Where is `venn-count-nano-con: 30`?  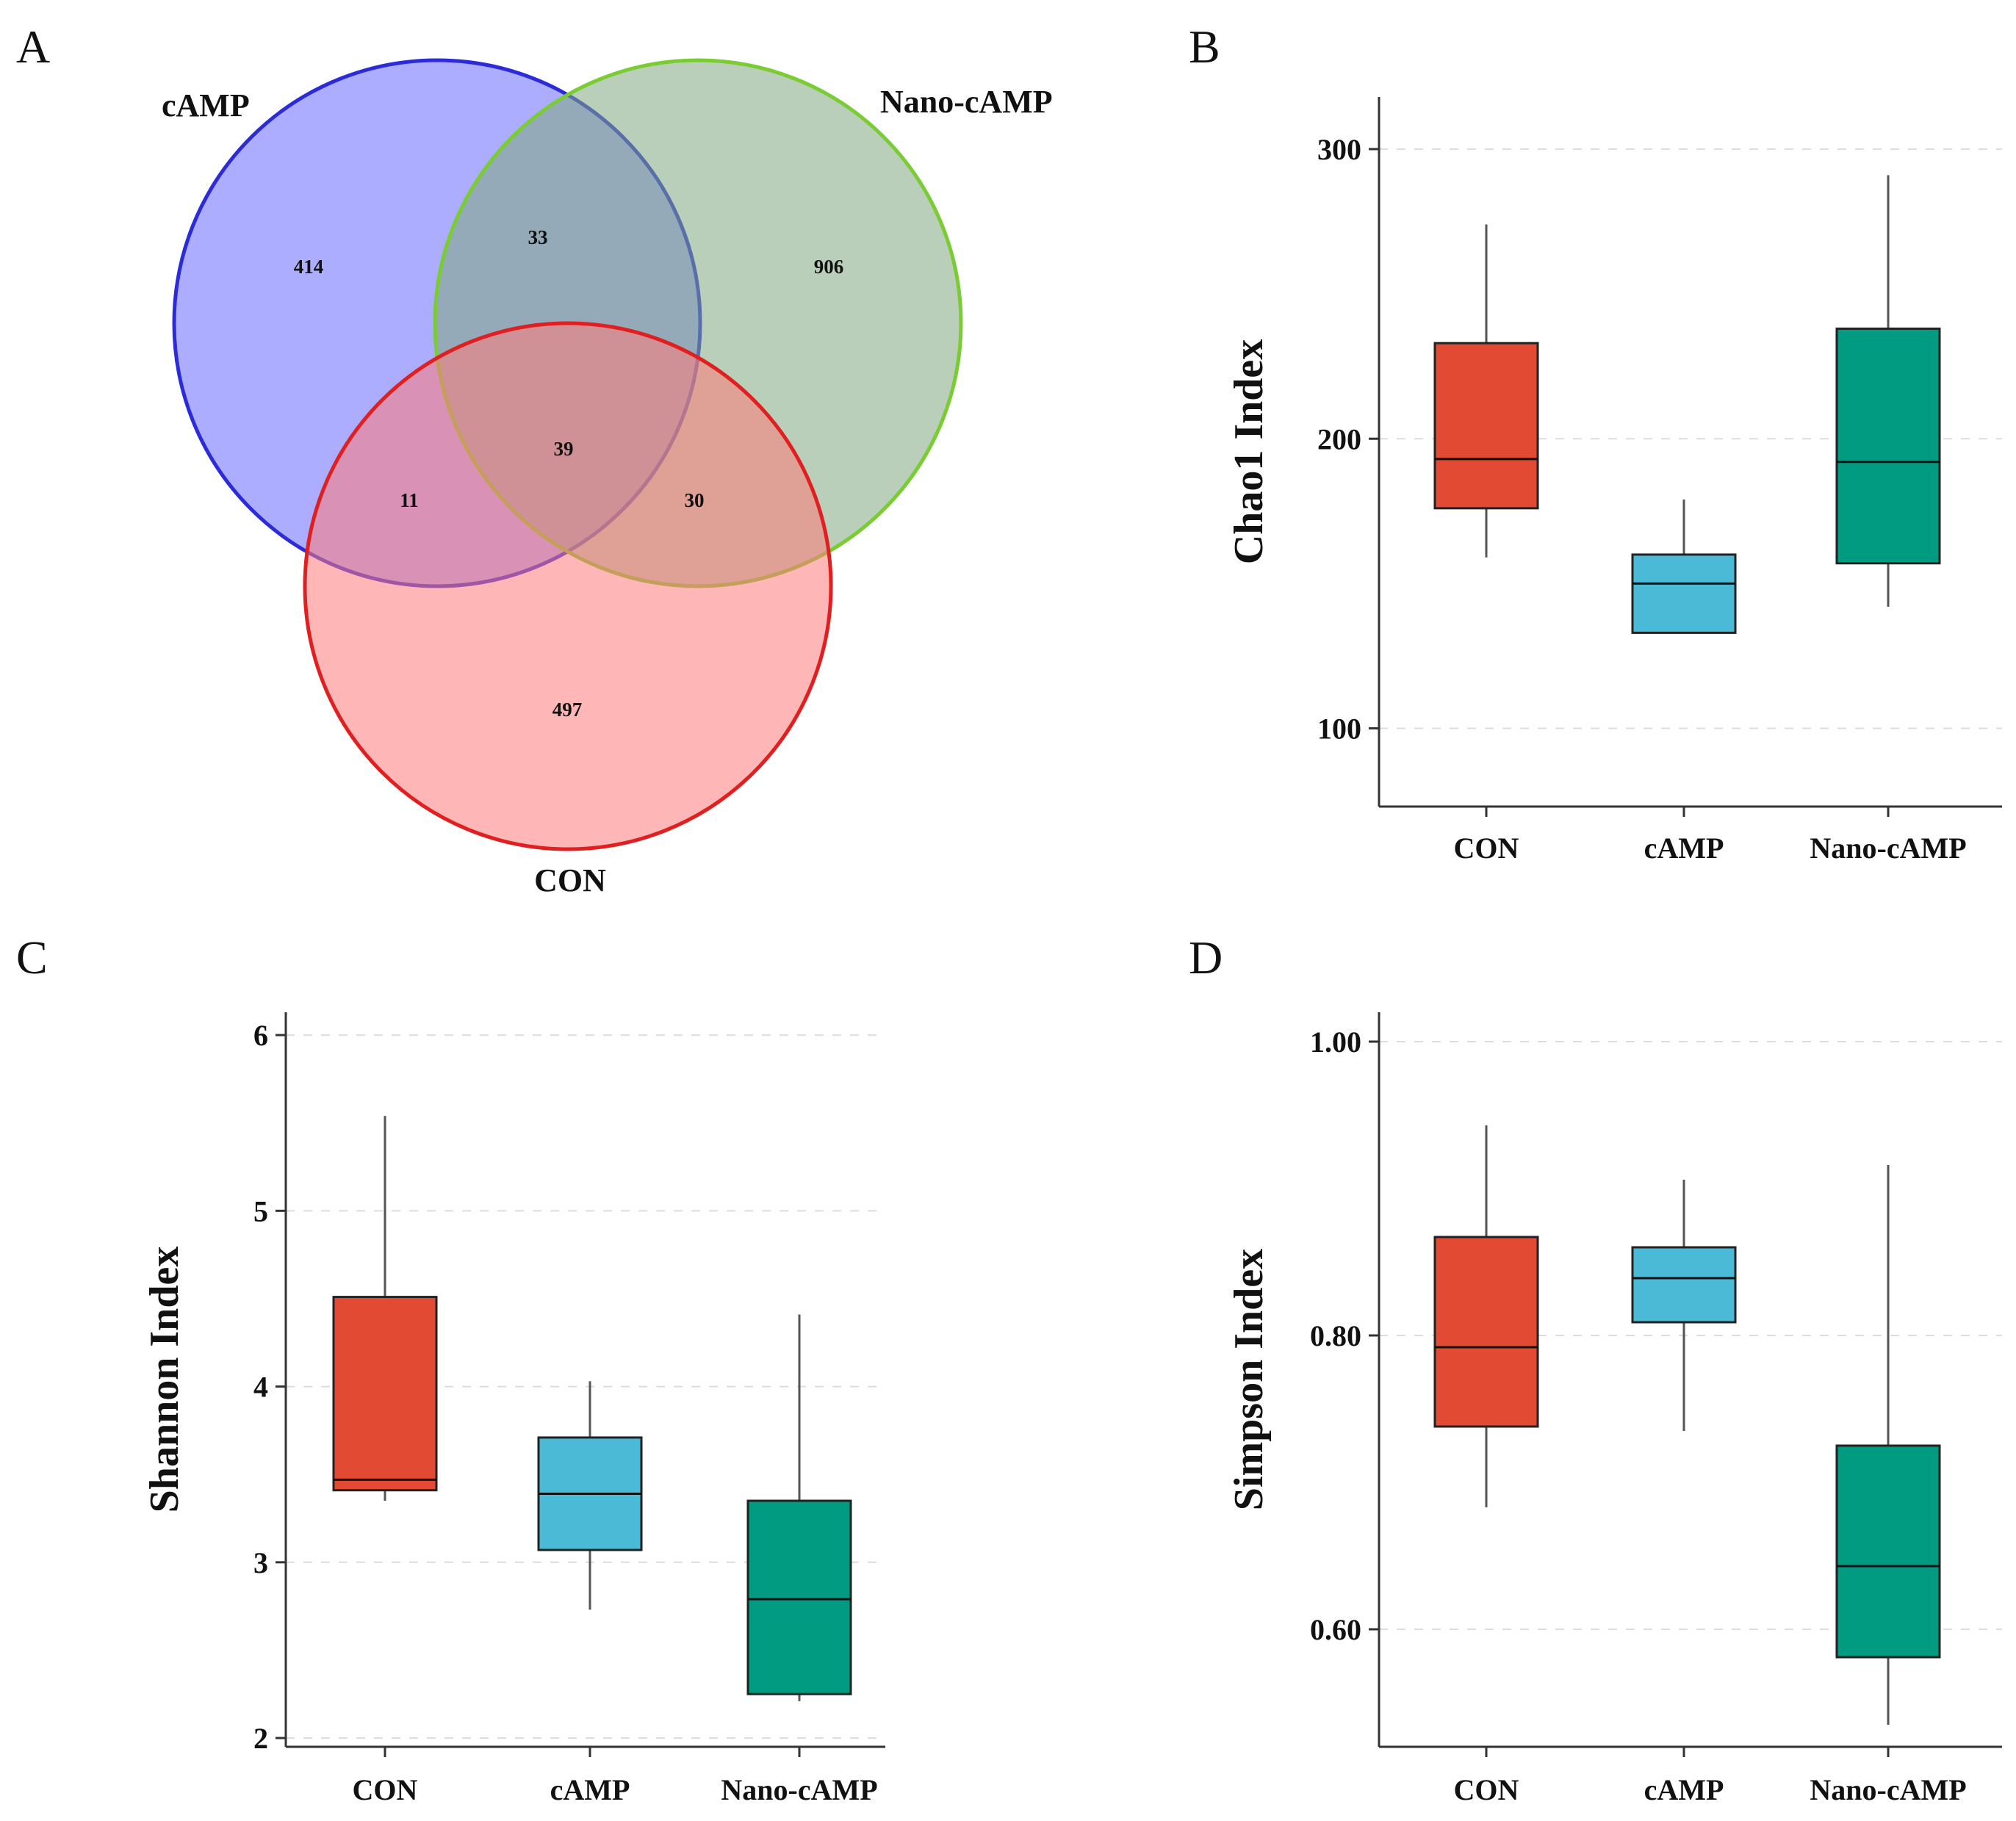
venn-count-nano-con: 30 is located at coordinates (695, 500).